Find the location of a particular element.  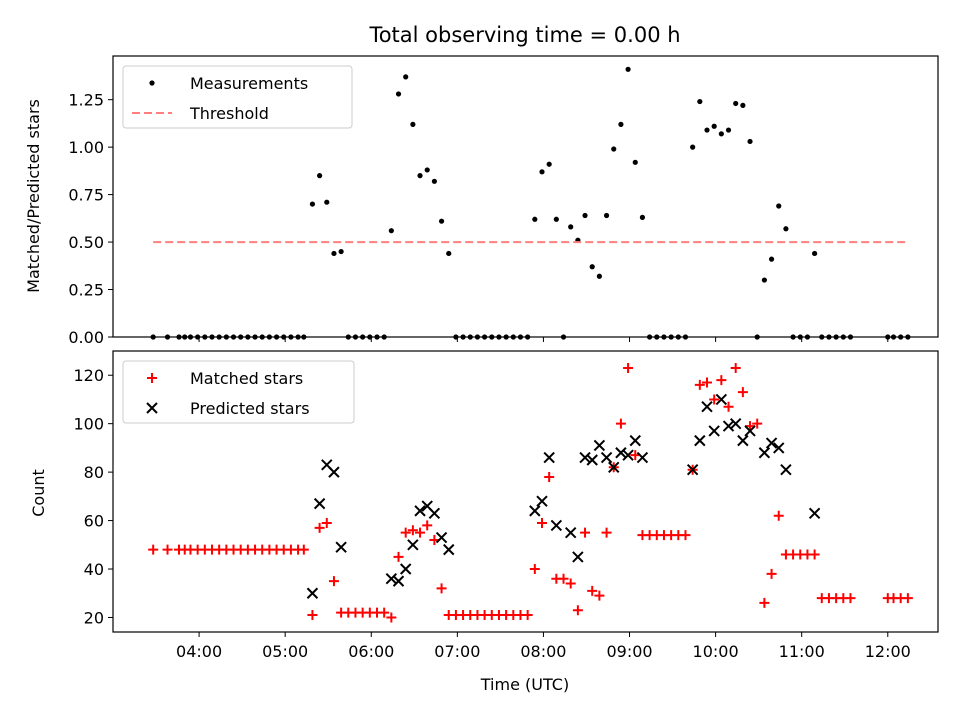

bottom-y-tick-label: 120 is located at coordinates (88, 375).